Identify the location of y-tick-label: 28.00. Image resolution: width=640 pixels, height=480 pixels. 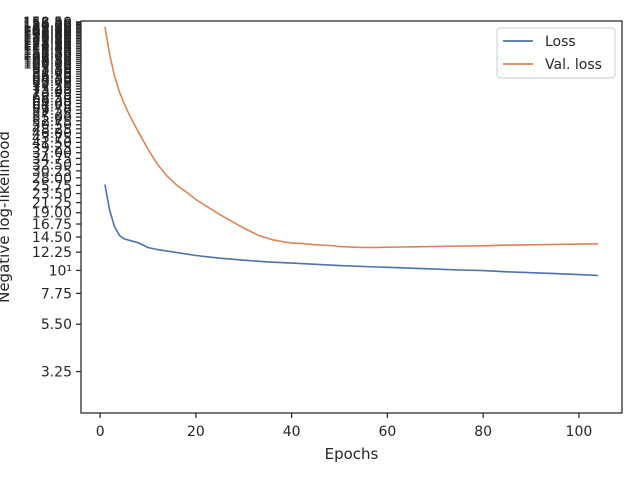
(52, 179).